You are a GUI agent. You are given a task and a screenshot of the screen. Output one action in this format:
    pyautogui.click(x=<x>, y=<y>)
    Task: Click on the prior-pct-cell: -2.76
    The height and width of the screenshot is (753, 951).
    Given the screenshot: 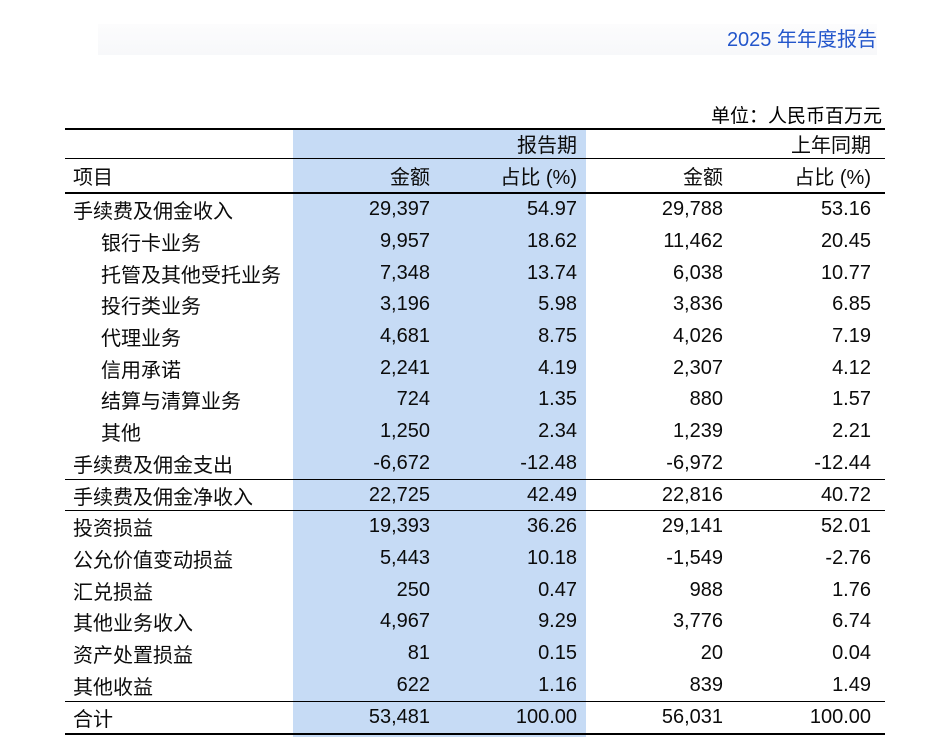 What is the action you would take?
    pyautogui.click(x=848, y=557)
    